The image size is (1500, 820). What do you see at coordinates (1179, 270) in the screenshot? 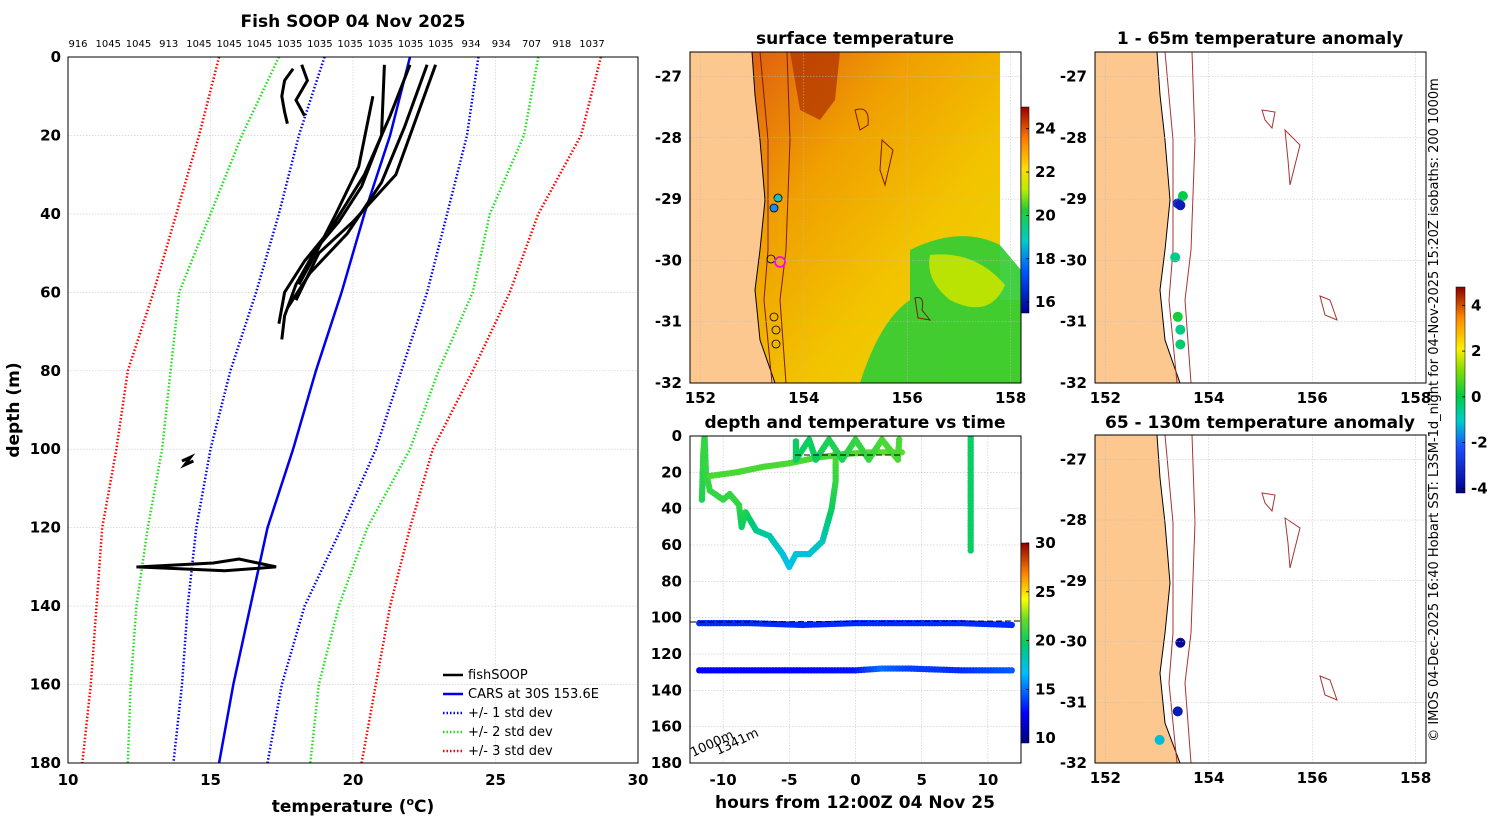
I see `anomaly1-points` at bounding box center [1179, 270].